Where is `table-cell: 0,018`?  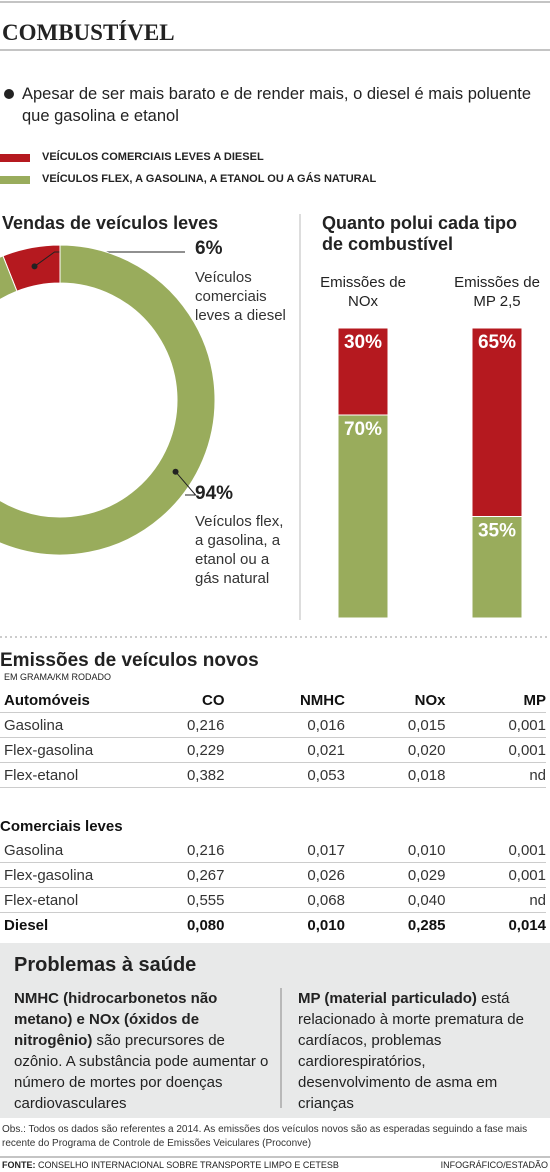
table-cell: 0,018 is located at coordinates (395, 775).